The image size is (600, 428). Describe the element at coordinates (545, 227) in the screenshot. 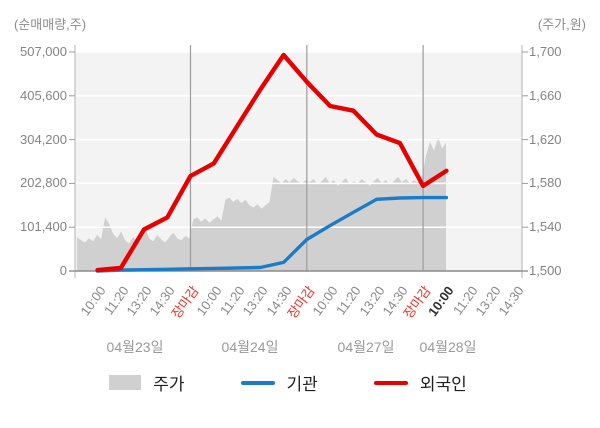

I see `right-axis-tick-label: 1,540` at that location.